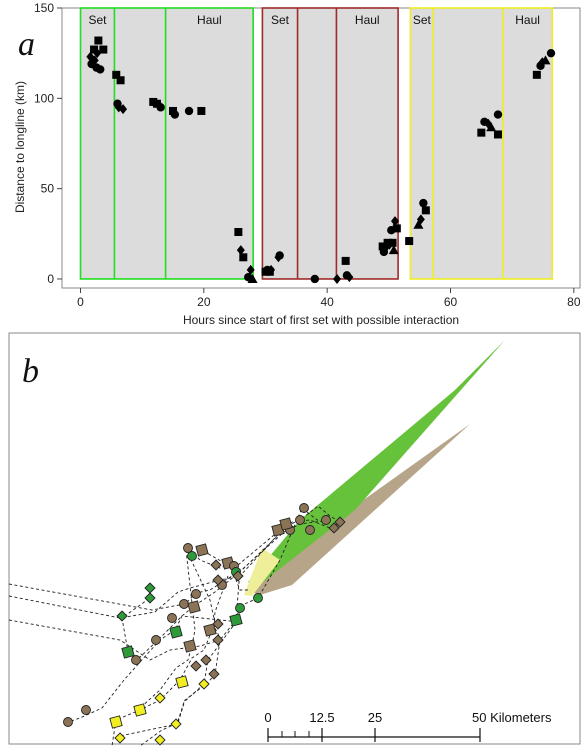 This screenshot has width=584, height=746. I want to click on x-tick-label: 20, so click(204, 302).